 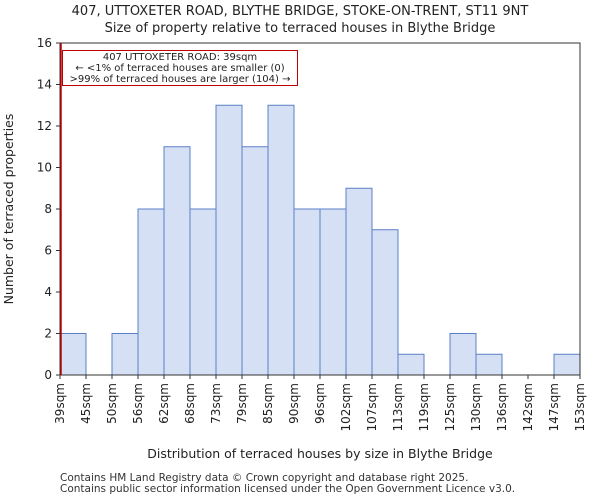 What do you see at coordinates (48, 292) in the screenshot?
I see `y-tick-label: 4` at bounding box center [48, 292].